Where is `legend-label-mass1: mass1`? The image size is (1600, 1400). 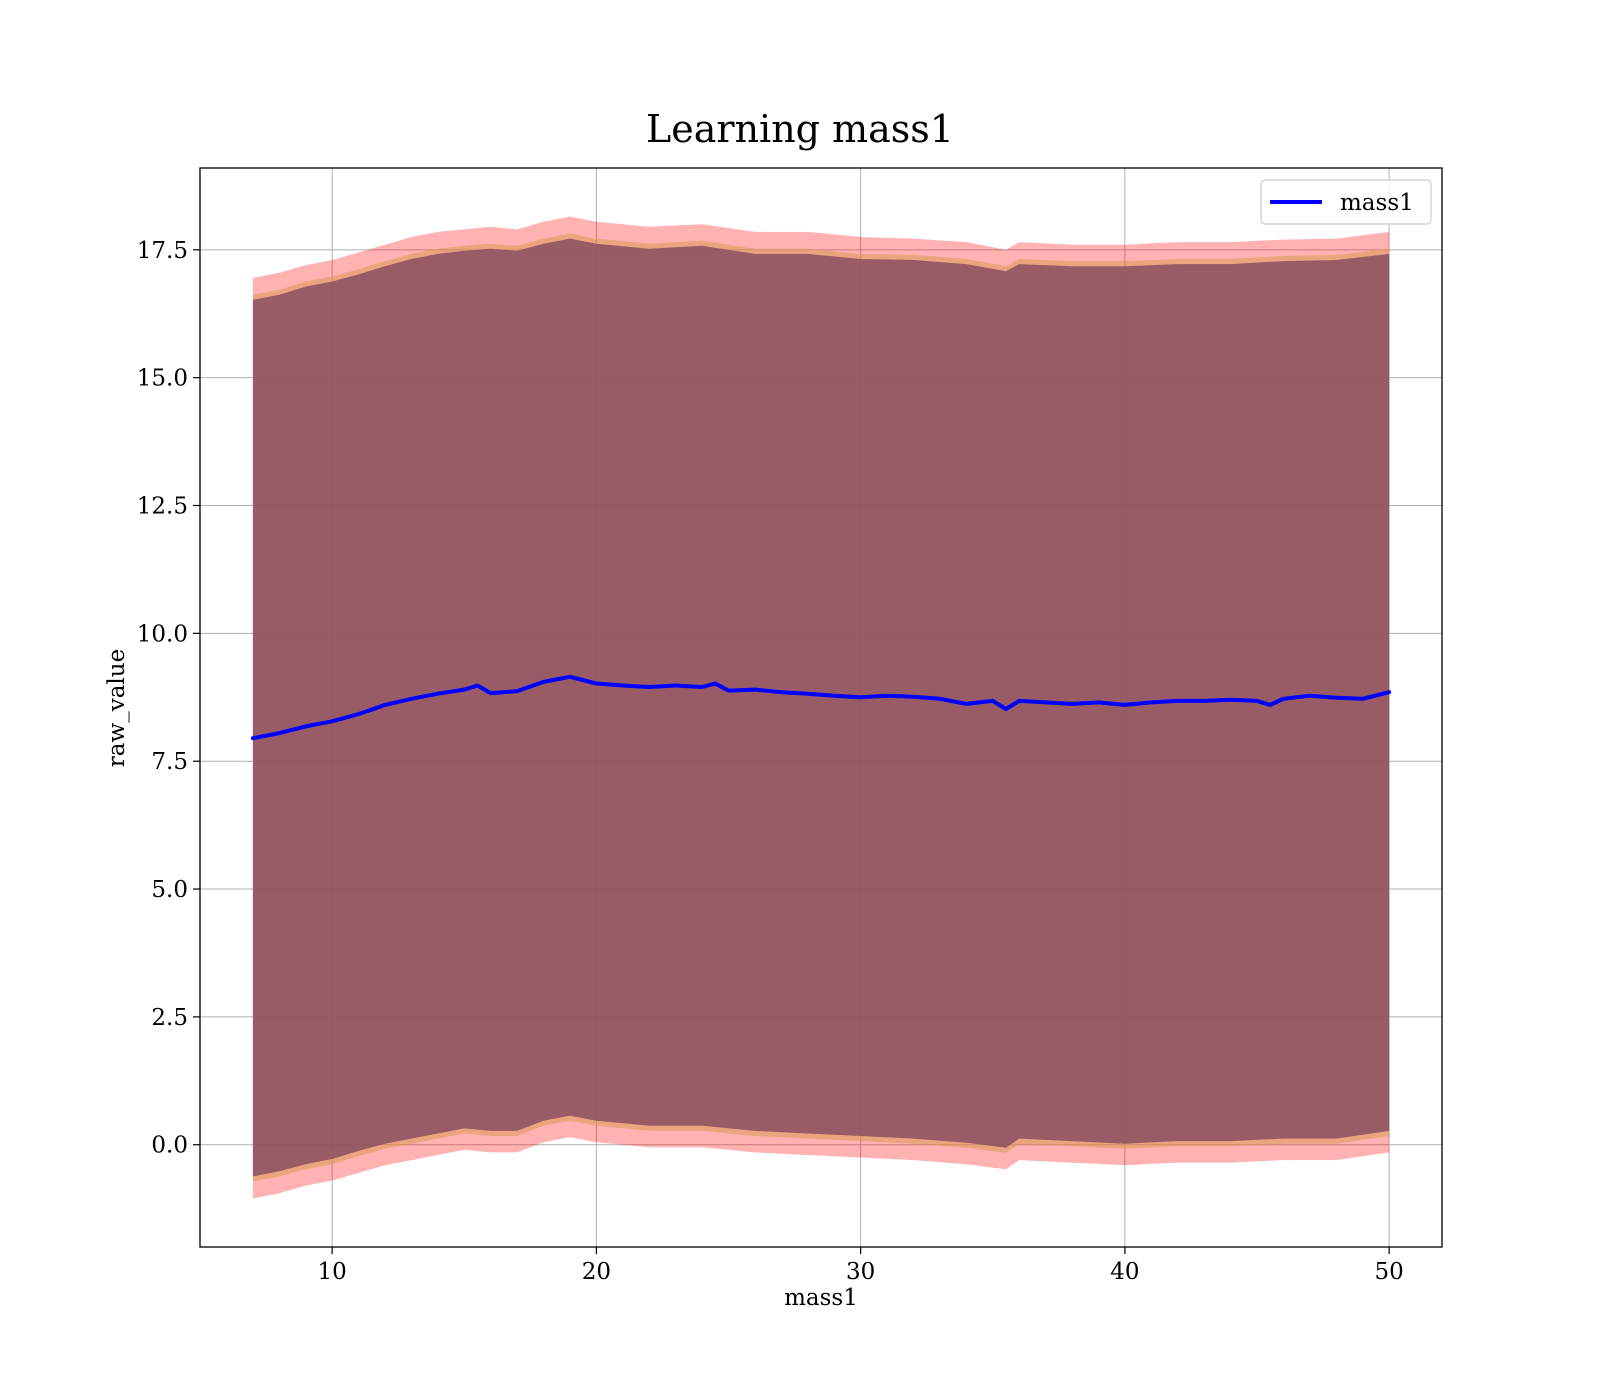 legend-label-mass1: mass1 is located at coordinates (1377, 203).